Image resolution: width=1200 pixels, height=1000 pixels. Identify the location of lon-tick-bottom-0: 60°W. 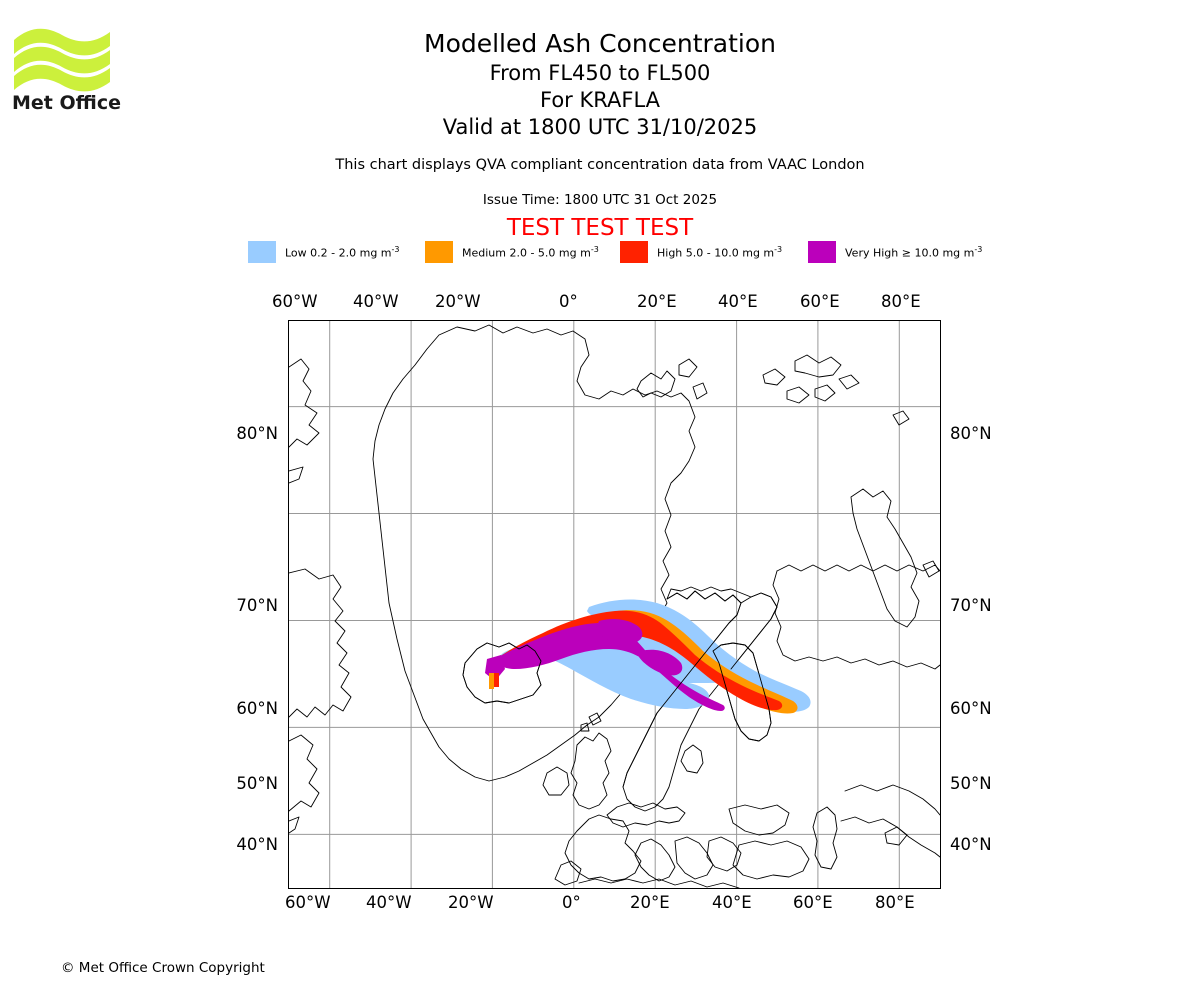
(308, 902).